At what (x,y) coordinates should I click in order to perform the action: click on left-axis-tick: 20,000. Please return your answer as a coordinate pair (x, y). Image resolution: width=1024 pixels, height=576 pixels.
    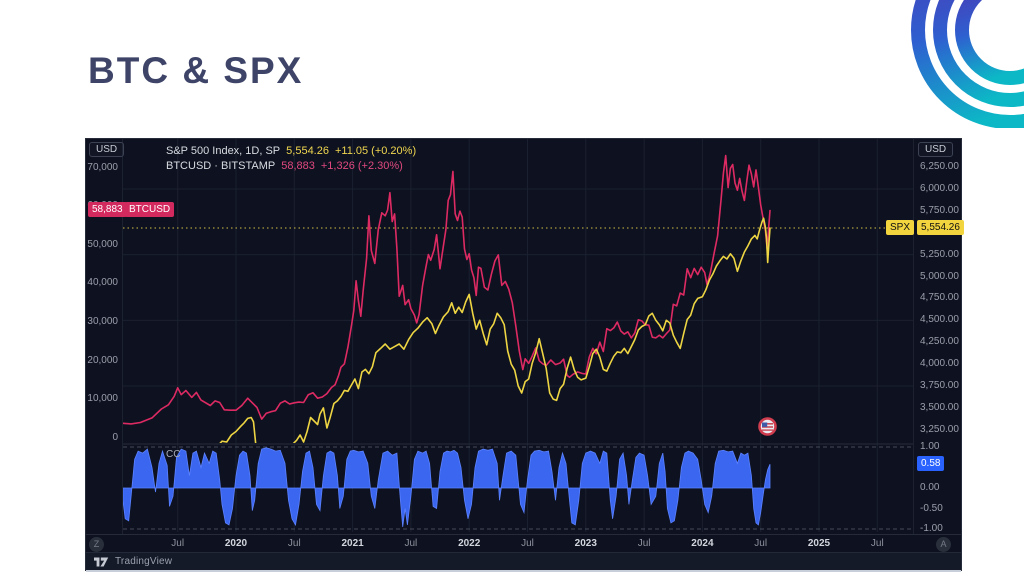
    Looking at the image, I should click on (102, 360).